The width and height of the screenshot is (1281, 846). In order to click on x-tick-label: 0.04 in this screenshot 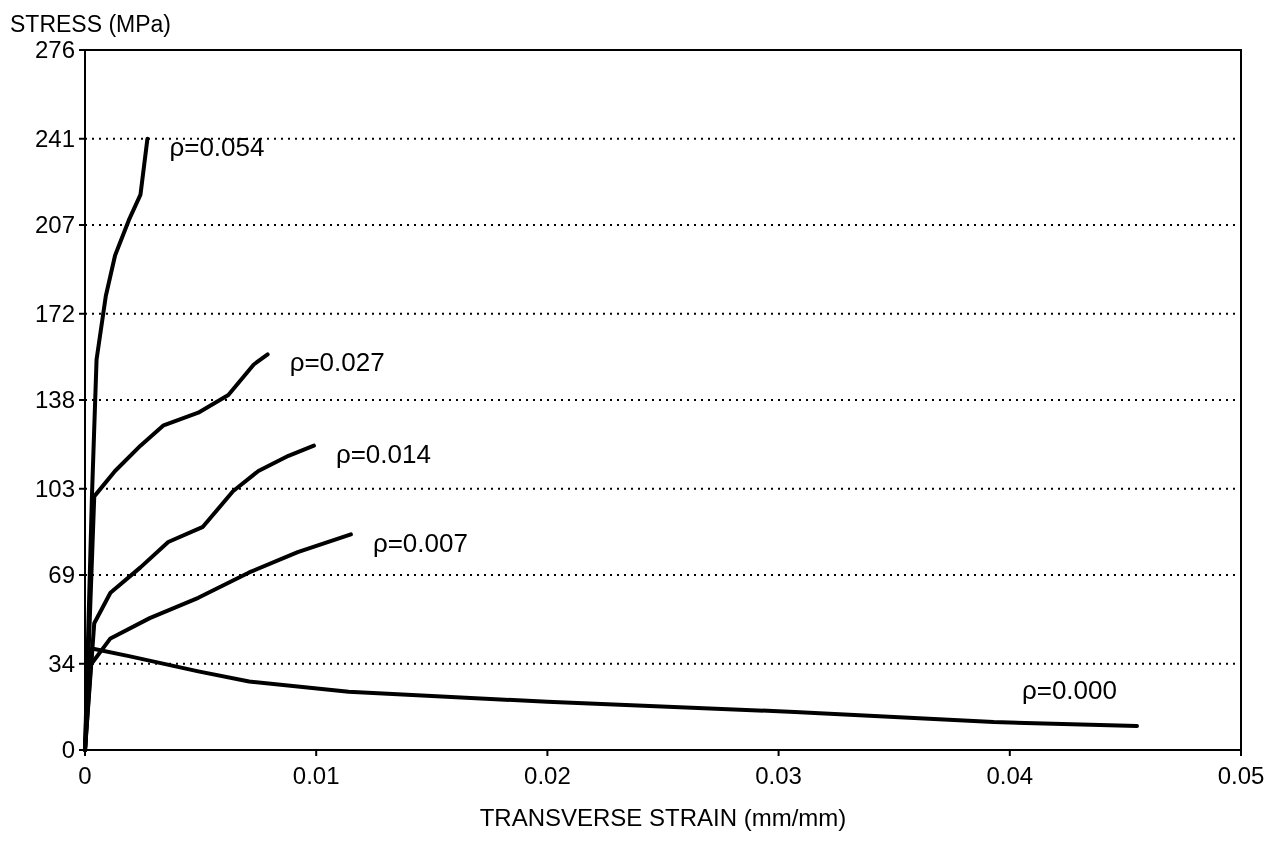, I will do `click(1010, 775)`.